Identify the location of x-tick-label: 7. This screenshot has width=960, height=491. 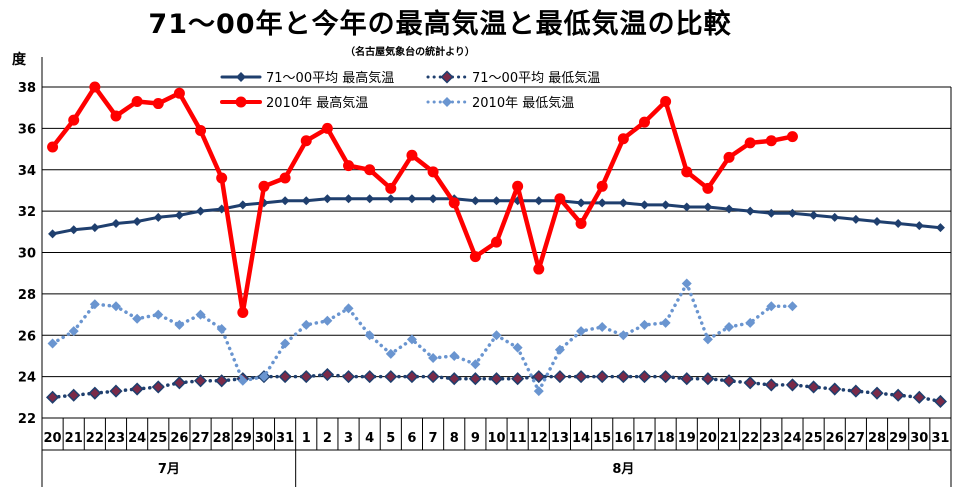
(433, 438).